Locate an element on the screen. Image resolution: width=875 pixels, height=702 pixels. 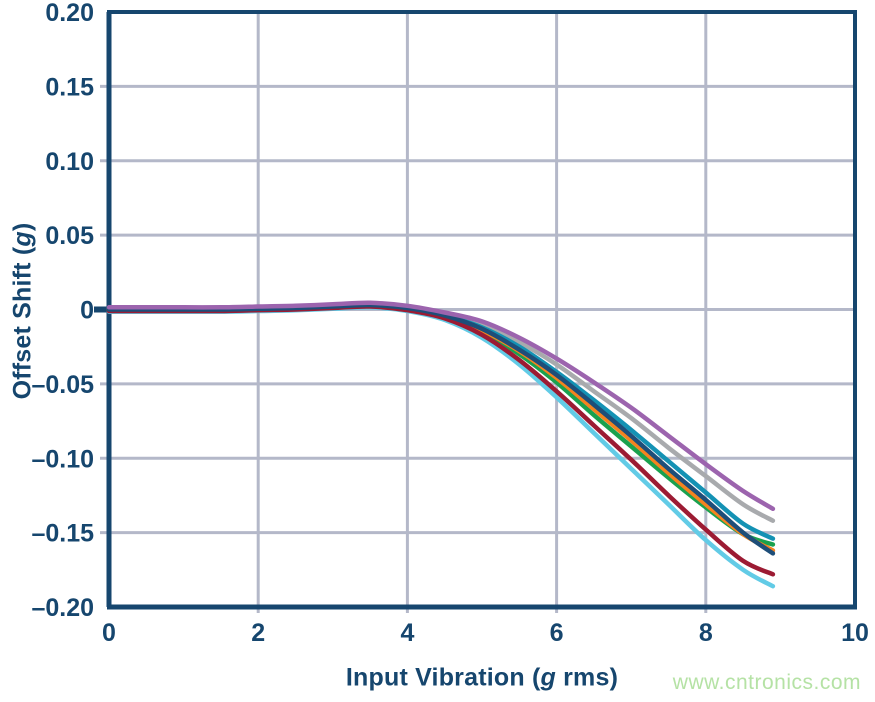
y-tick-label: 0.05 is located at coordinates (69, 236).